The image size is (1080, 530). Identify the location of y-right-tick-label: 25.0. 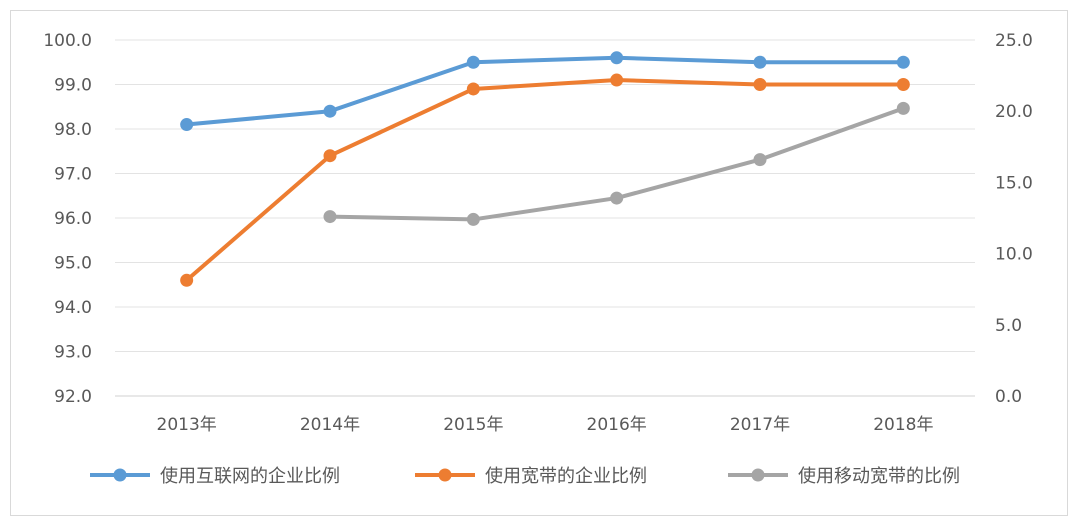
(1014, 41).